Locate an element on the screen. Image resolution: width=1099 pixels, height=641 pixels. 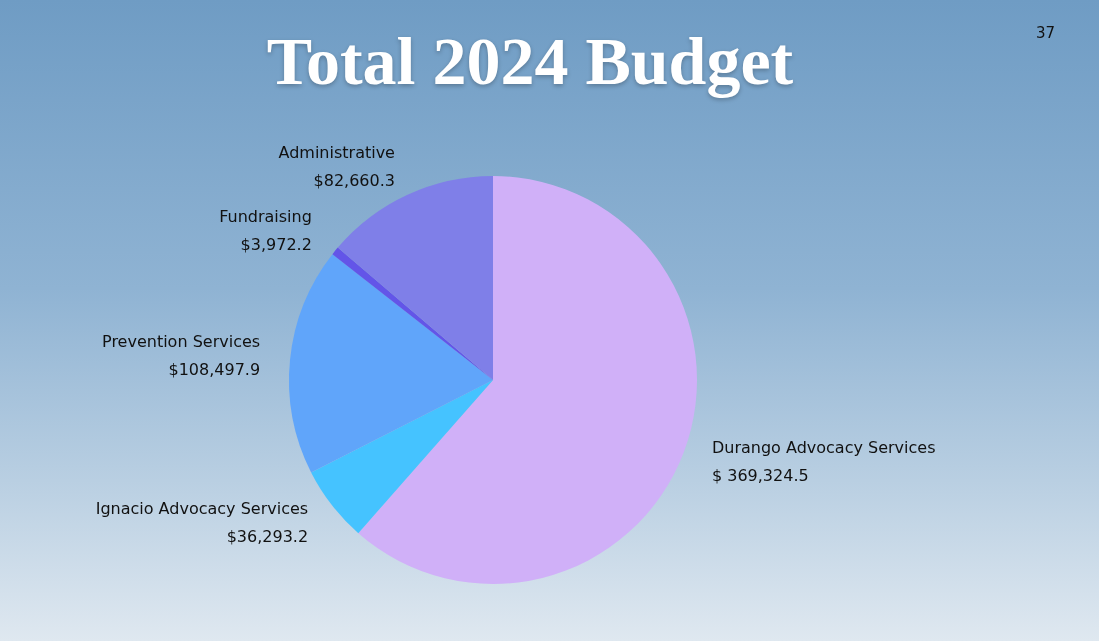
data-label: $36,293.2 is located at coordinates (267, 536).